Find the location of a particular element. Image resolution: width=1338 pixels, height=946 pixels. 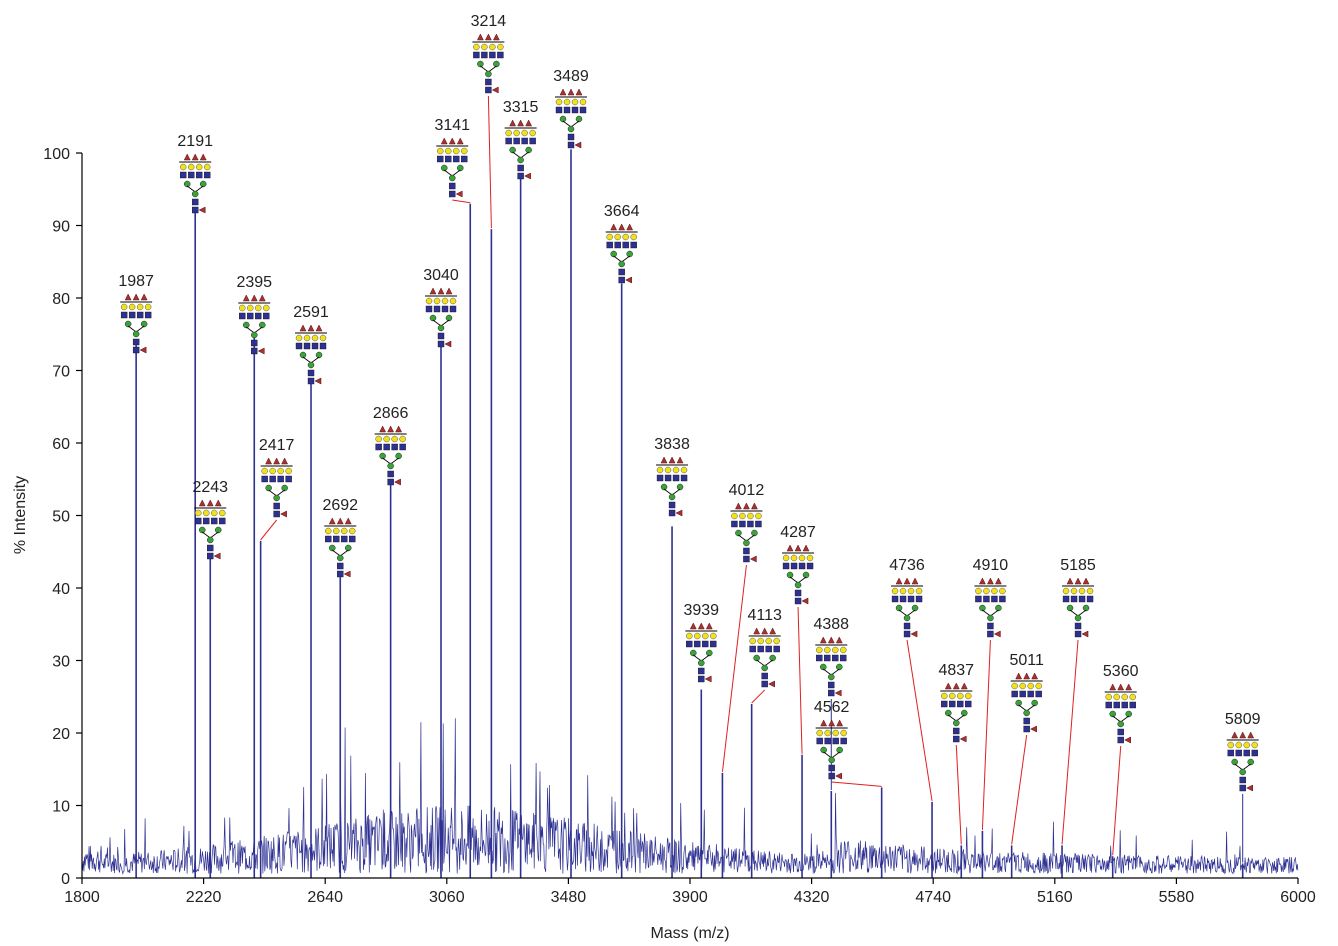

x-tick-label: 5160 is located at coordinates (1055, 897).